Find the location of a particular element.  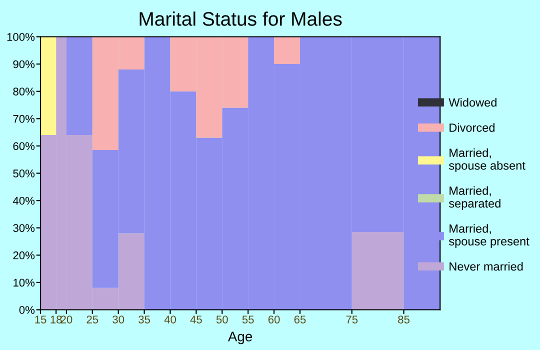

y-tick-label: 50% is located at coordinates (24, 174).